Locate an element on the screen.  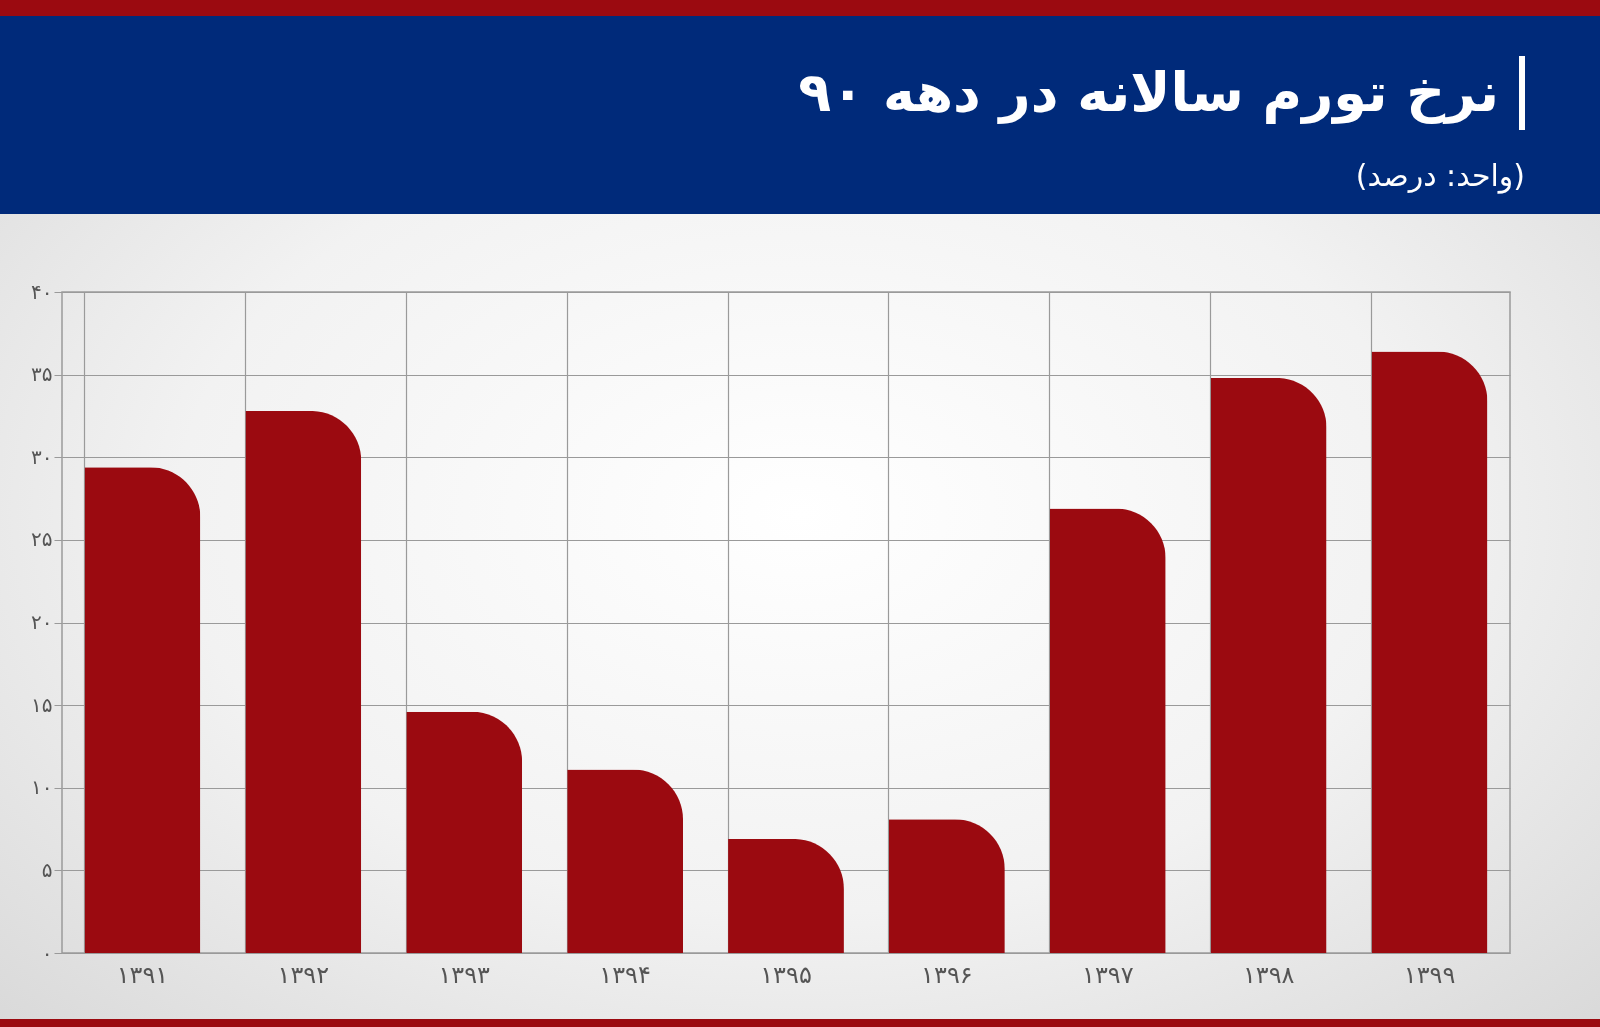
y-tick-label: ۱۵ is located at coordinates (42, 704).